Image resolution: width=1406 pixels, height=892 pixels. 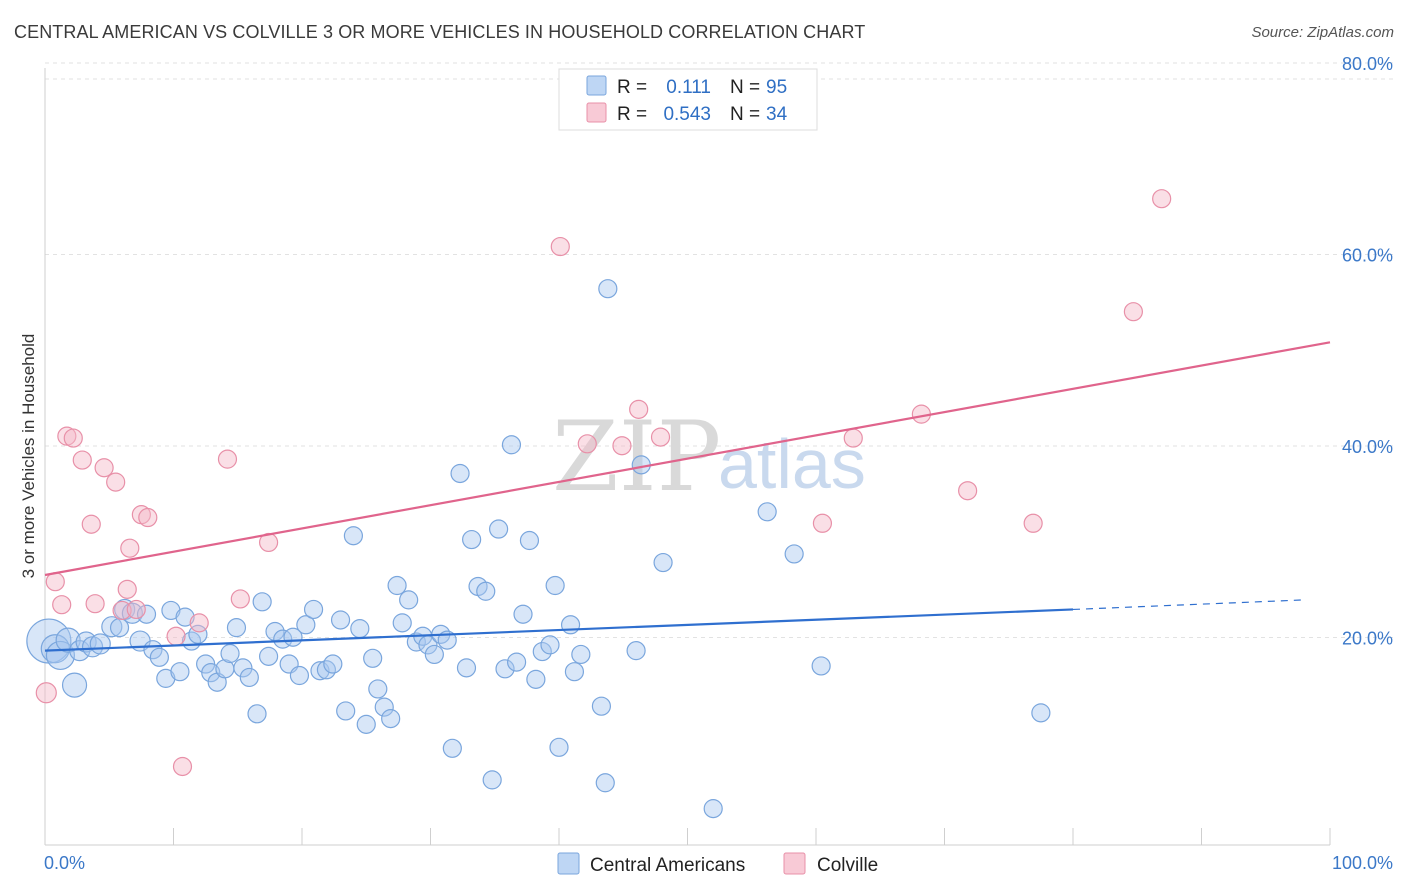 I want to click on legend-swatch-colville, so click(x=596, y=112).